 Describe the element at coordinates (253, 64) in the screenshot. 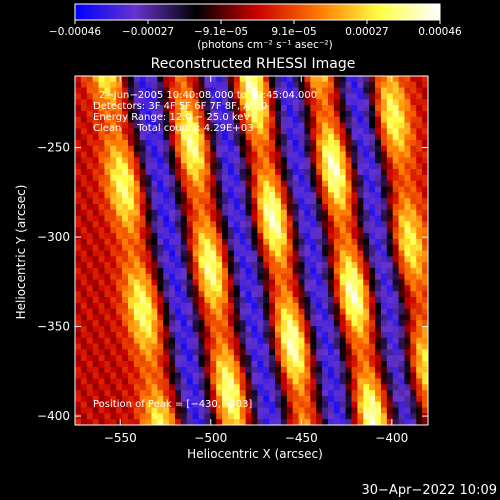

I see `chart-title: Reconstructed RHESSI Image` at that location.